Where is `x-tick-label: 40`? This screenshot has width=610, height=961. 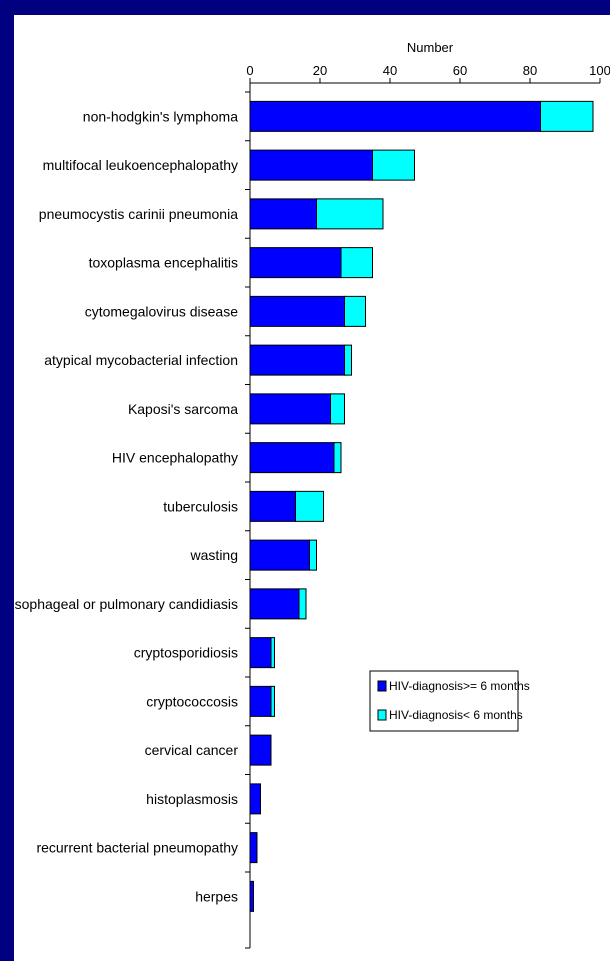 x-tick-label: 40 is located at coordinates (390, 70).